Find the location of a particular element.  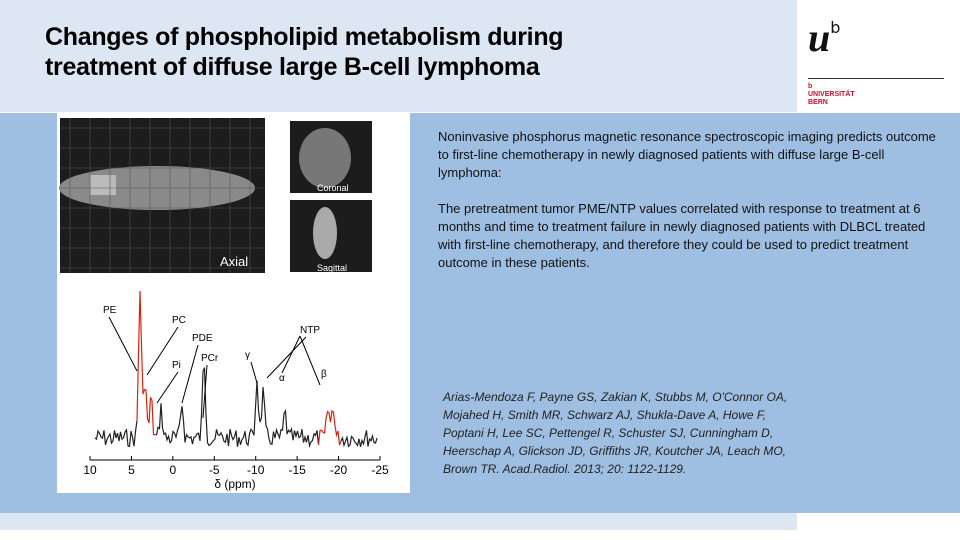

tick-label: -10 is located at coordinates (256, 470).